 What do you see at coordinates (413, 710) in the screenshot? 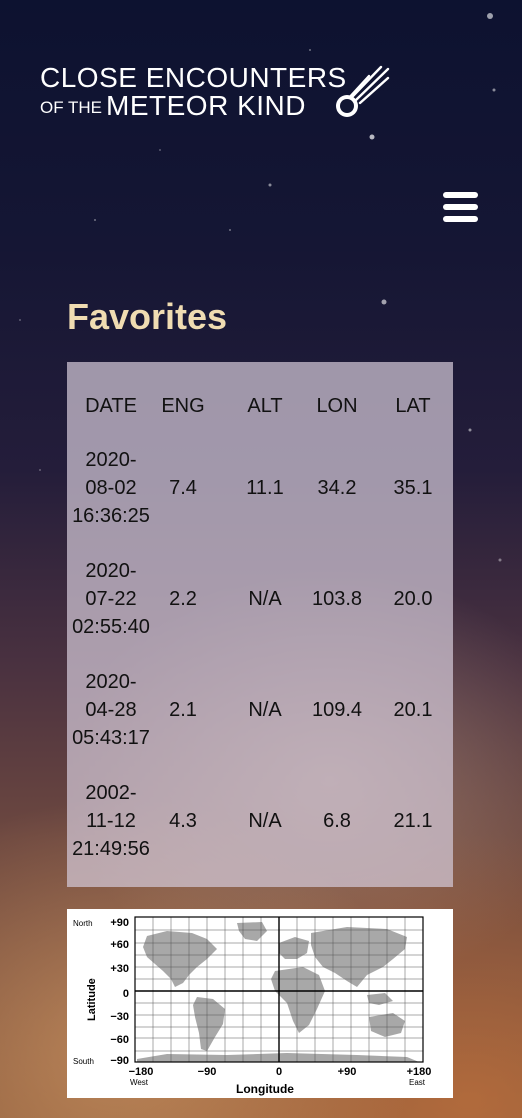
I see `lat-cell: 20.1` at bounding box center [413, 710].